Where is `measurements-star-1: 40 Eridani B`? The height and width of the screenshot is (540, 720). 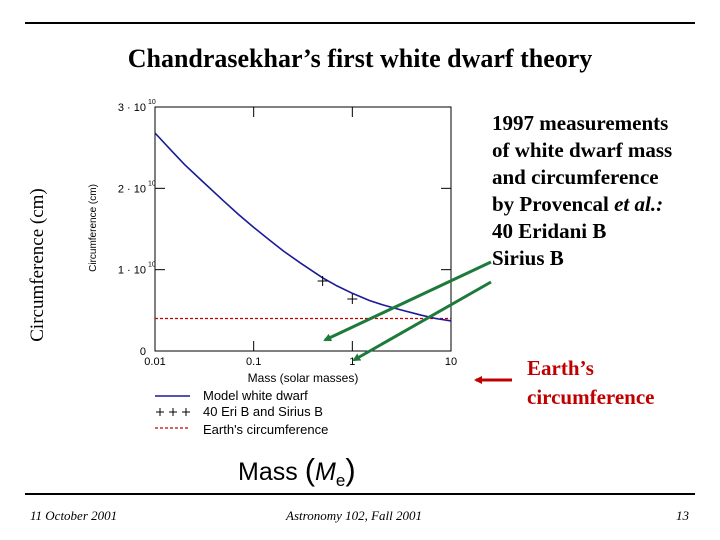 measurements-star-1: 40 Eridani B is located at coordinates (549, 231).